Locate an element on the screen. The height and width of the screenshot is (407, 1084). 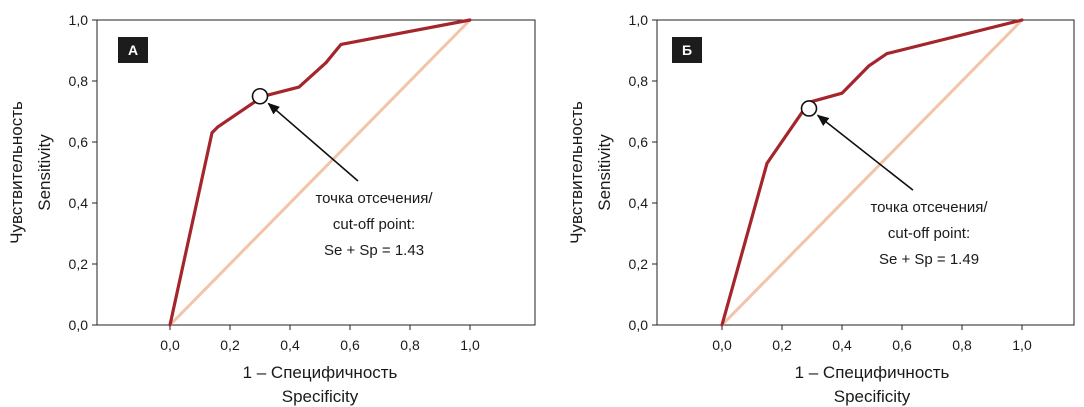
panel-label-text: А is located at coordinates (133, 50).